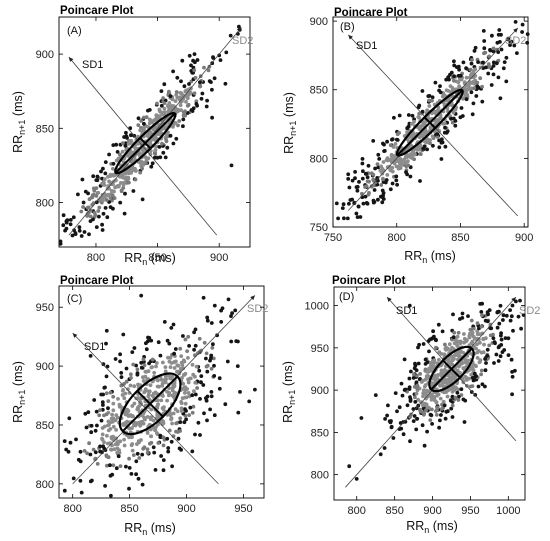 Image resolution: width=550 pixels, height=541 pixels. I want to click on panel-a-sd2-axis-line, so click(155, 131).